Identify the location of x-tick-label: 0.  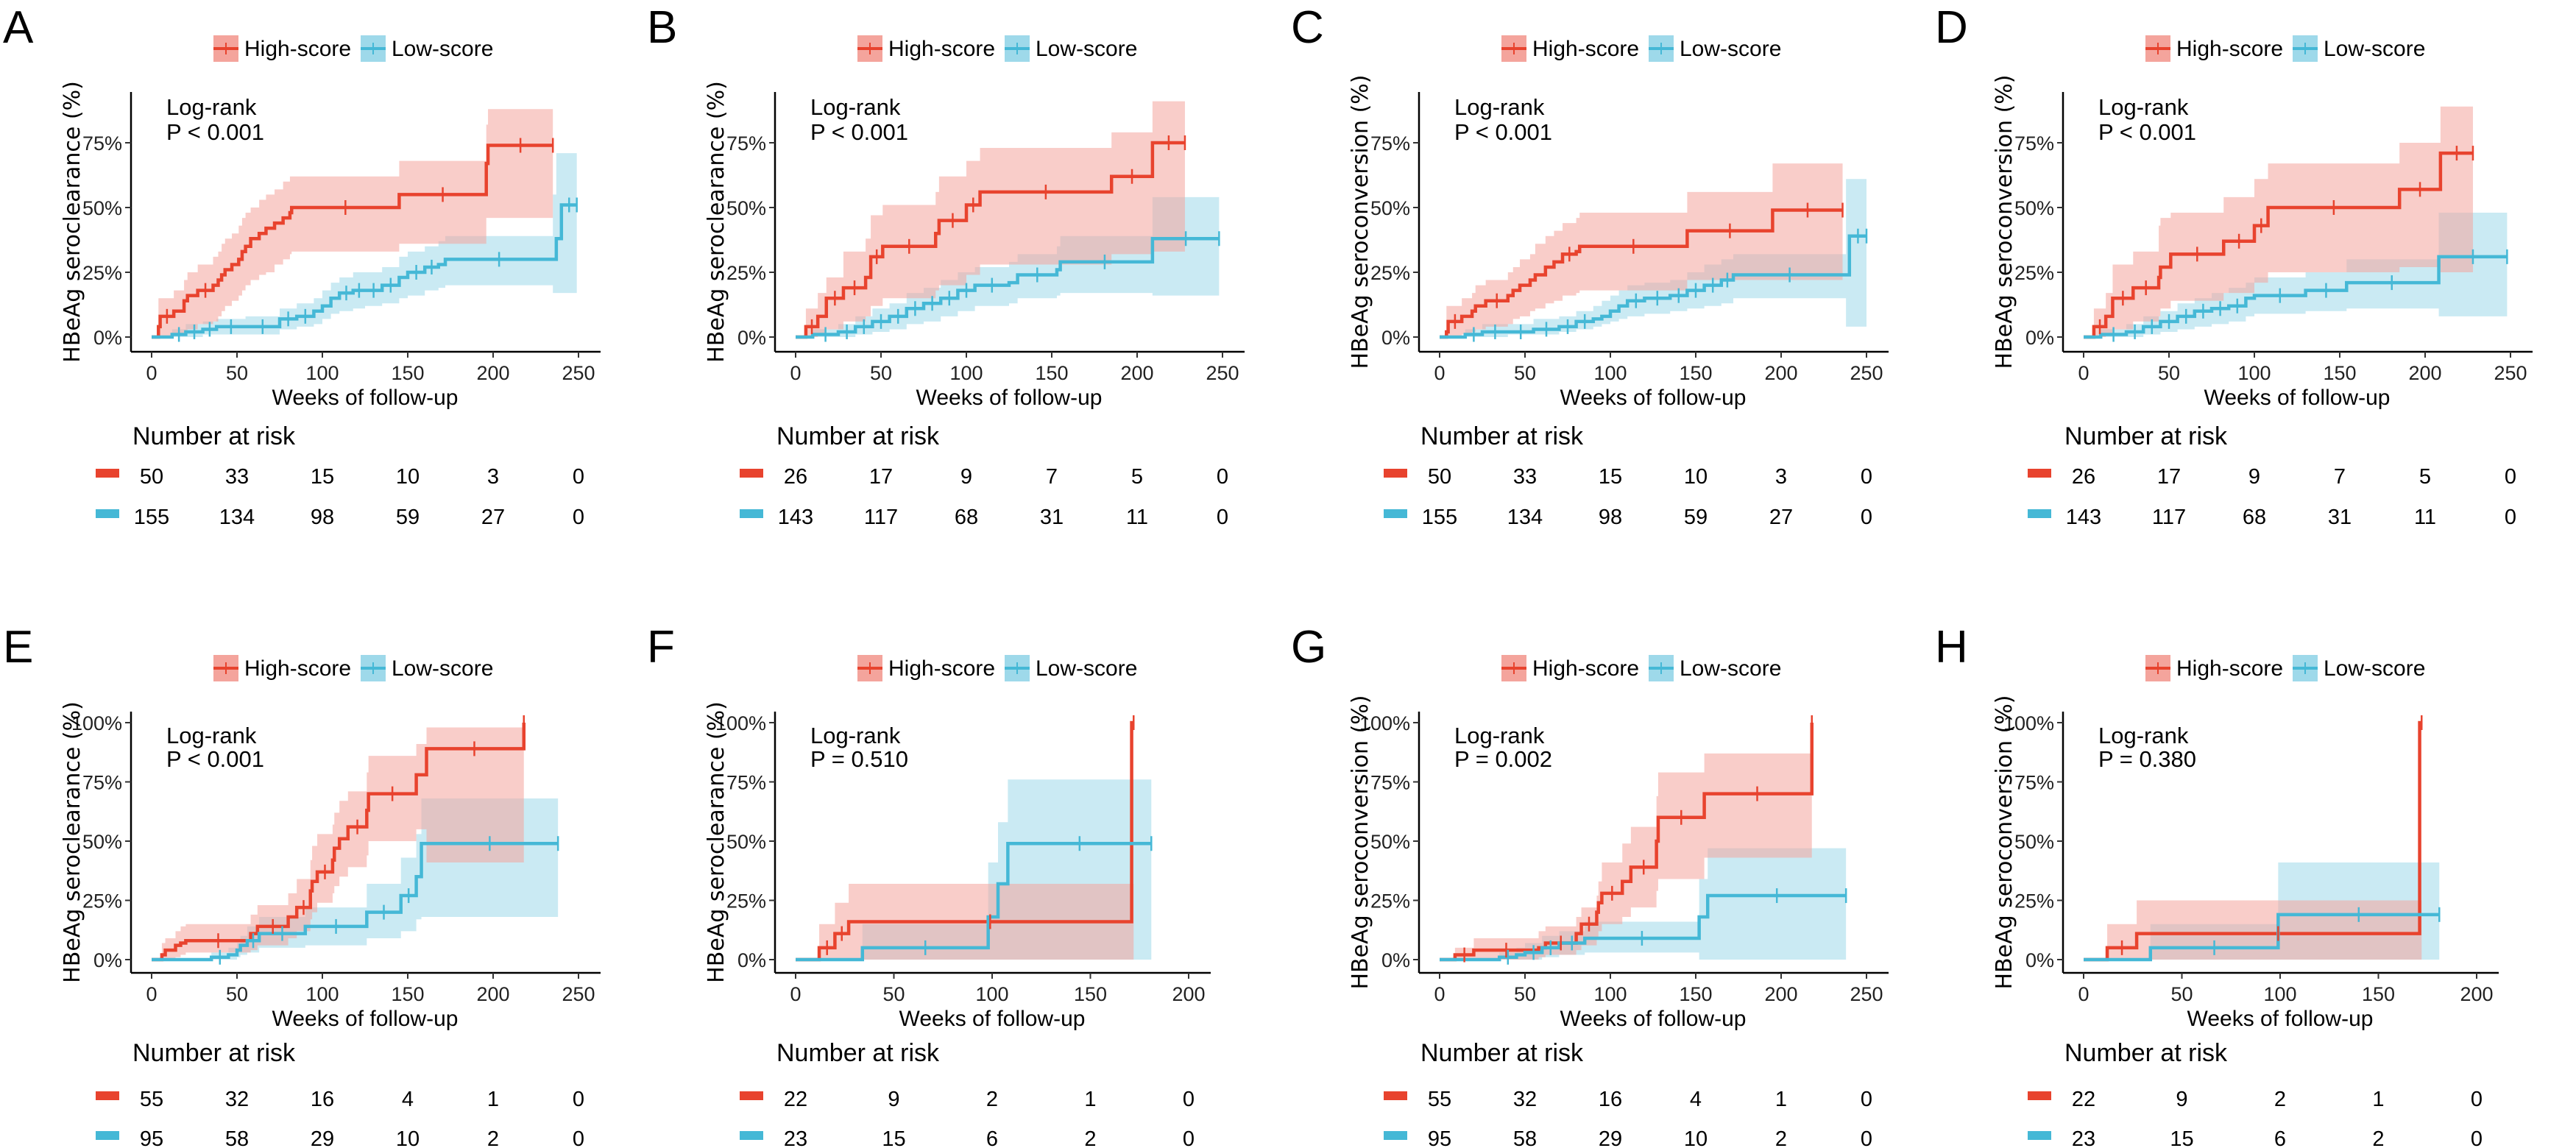
(1439, 994).